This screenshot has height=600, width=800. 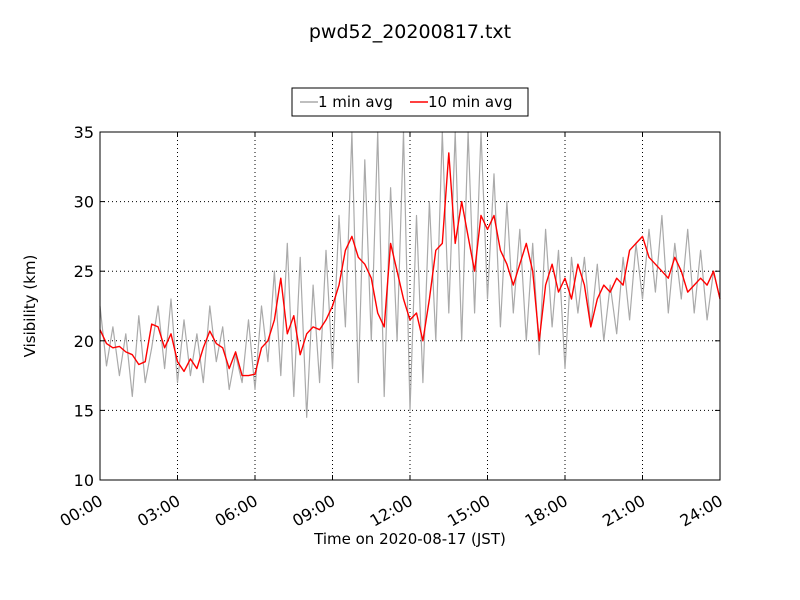 I want to click on y-tick-label: 35, so click(x=84, y=132).